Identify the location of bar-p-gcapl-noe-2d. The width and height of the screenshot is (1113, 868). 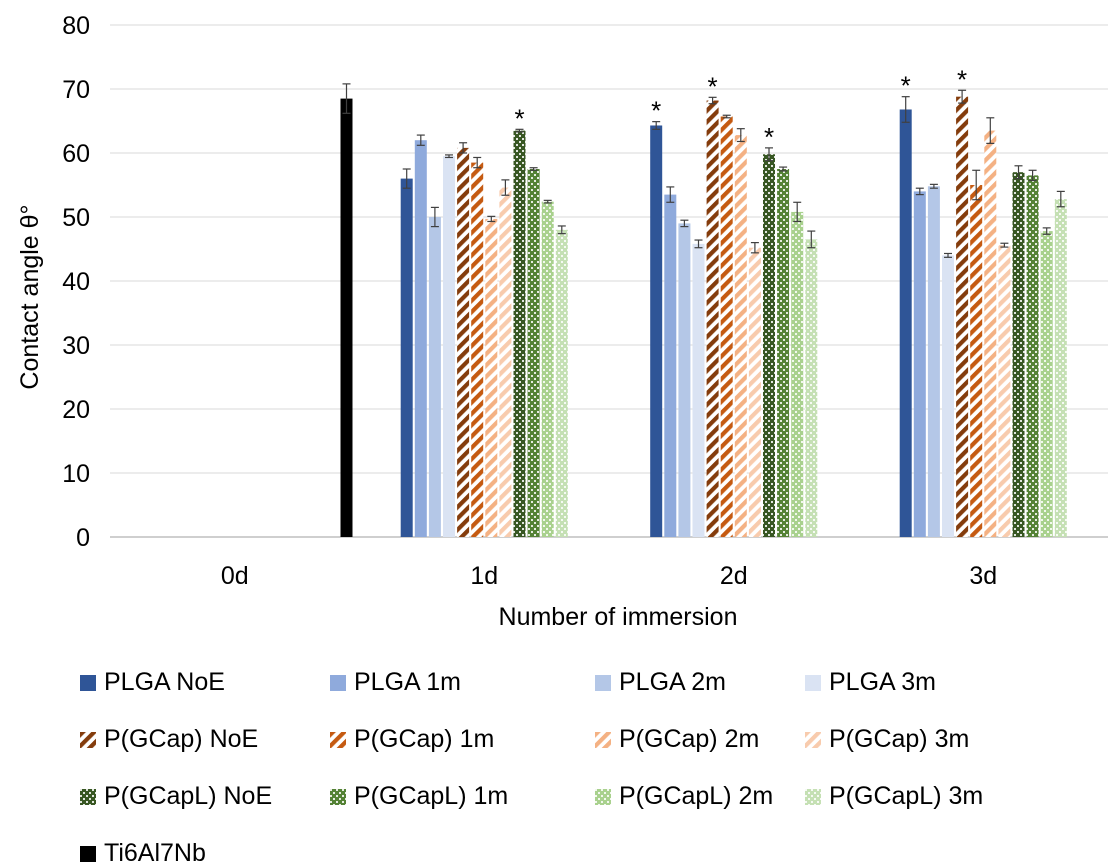
(769, 345).